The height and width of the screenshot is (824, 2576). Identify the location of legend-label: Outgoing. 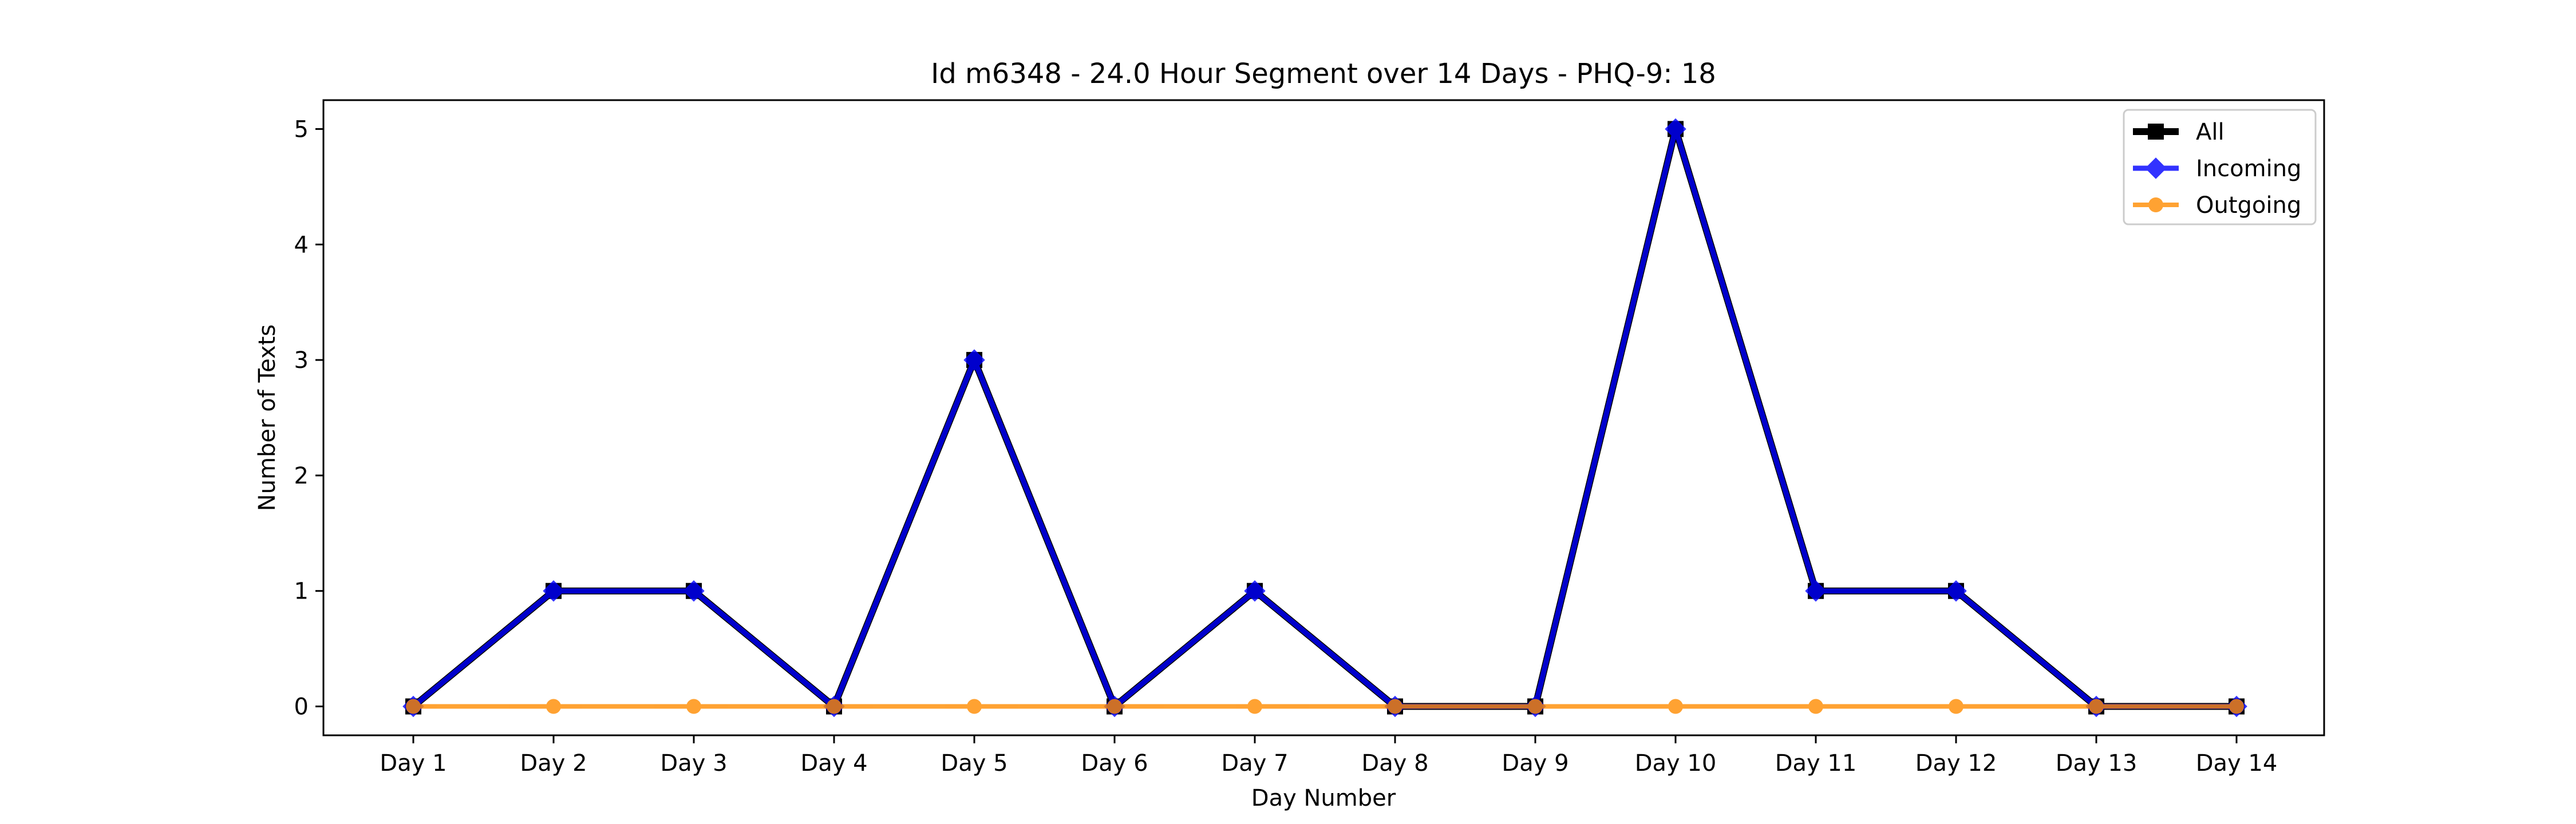
(2248, 205).